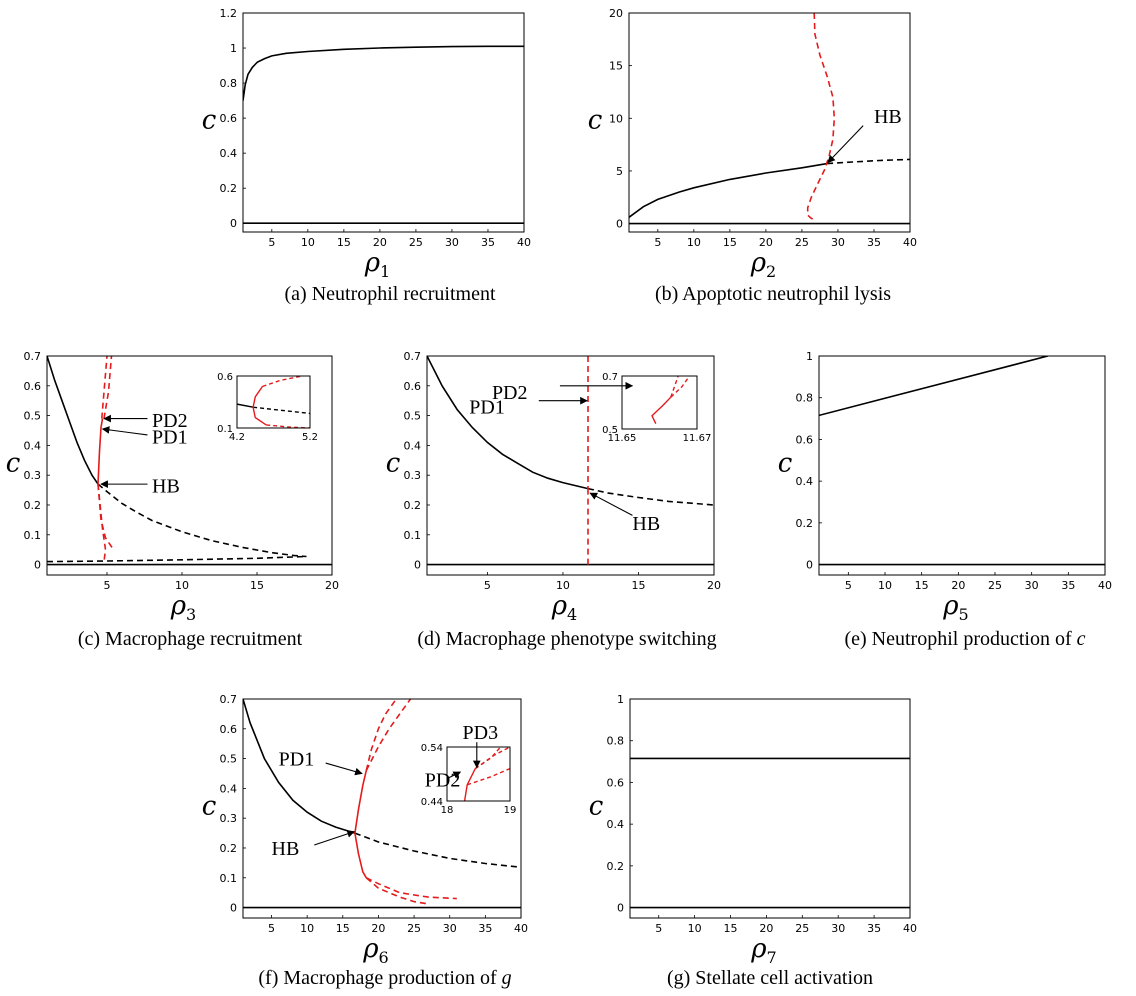 This screenshot has height=996, width=1136. I want to click on y-tick-label: 15, so click(616, 66).